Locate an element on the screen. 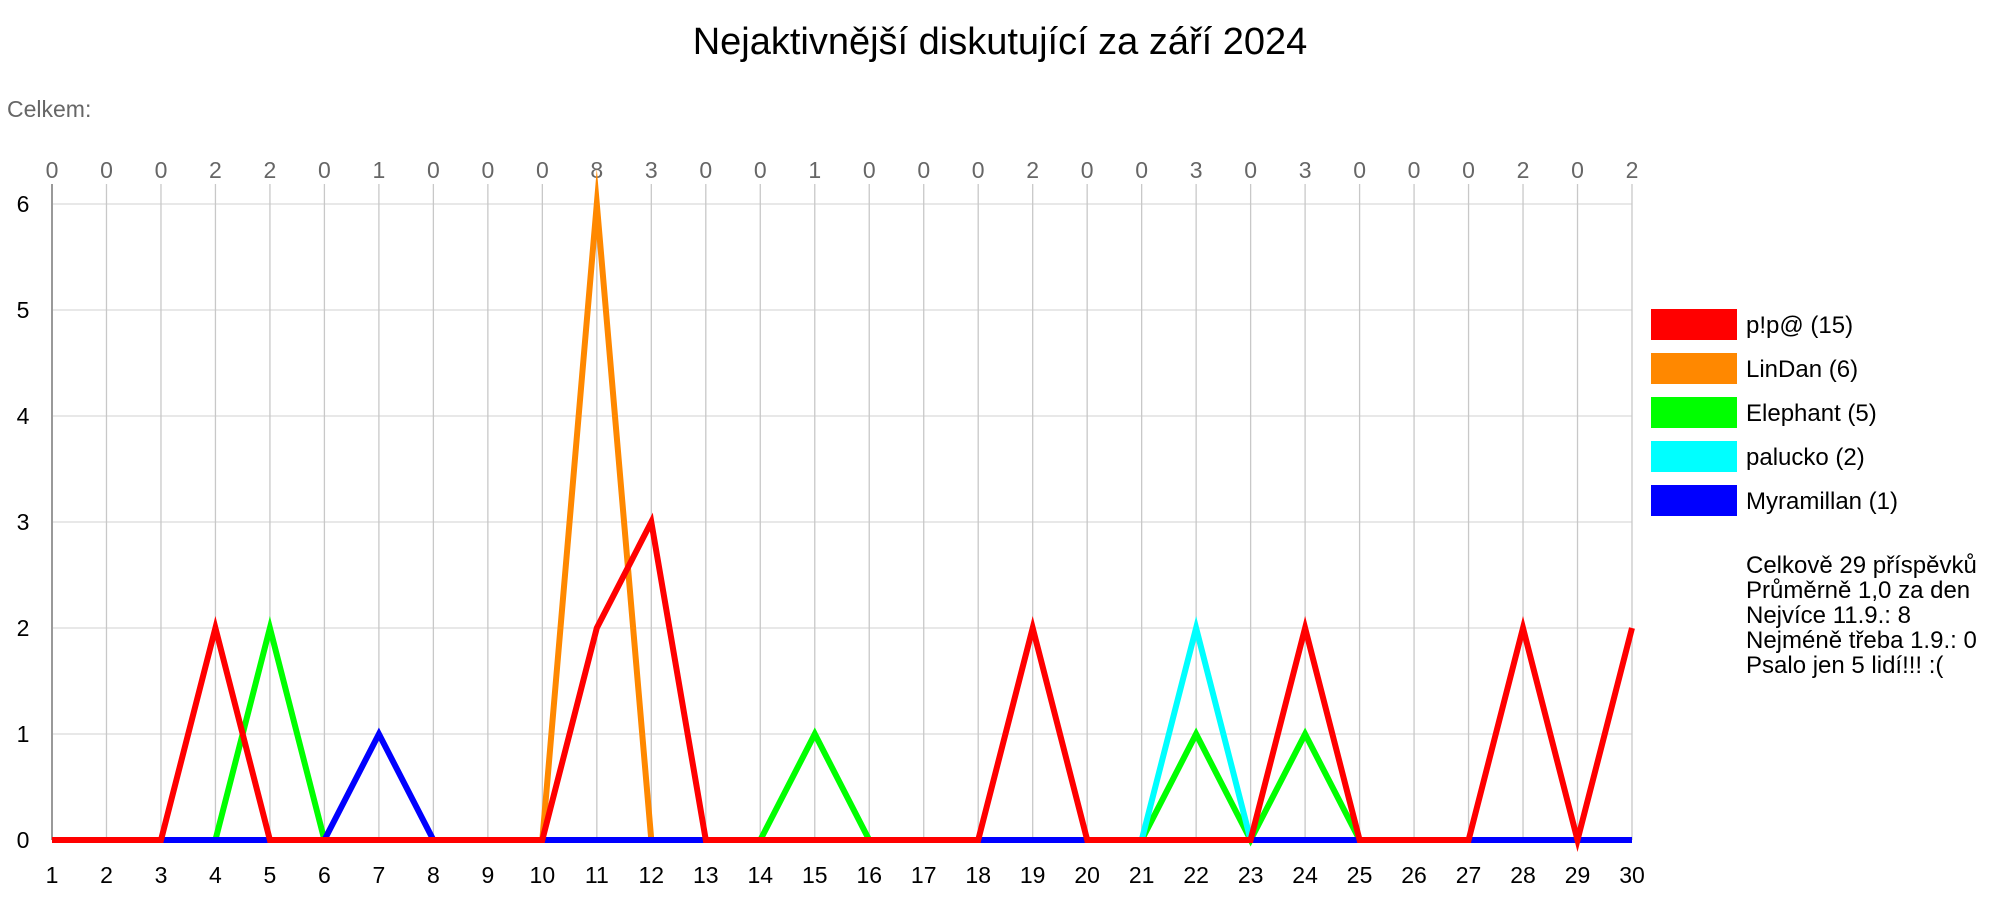  legend-label: Myramillan (1) is located at coordinates (1822, 501).